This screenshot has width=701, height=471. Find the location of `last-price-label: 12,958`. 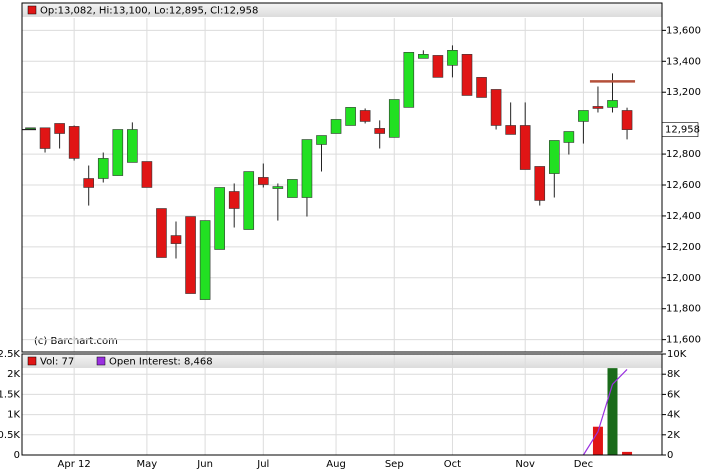

last-price-label: 12,958 is located at coordinates (682, 130).